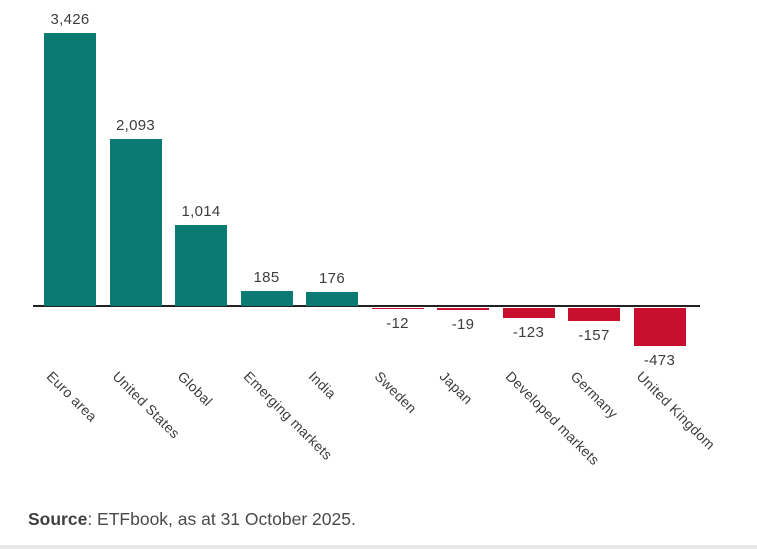  Describe the element at coordinates (594, 314) in the screenshot. I see `bar-germany` at that location.